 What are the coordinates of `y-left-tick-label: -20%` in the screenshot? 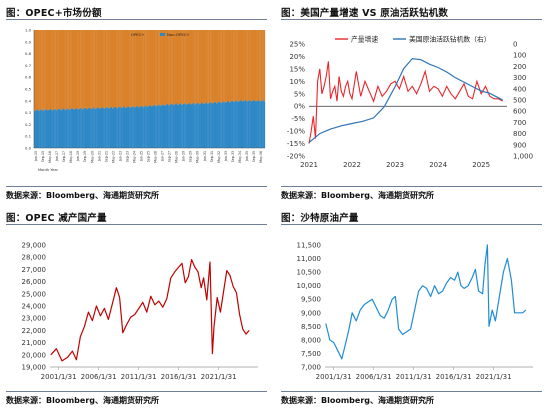 It's located at (296, 157).